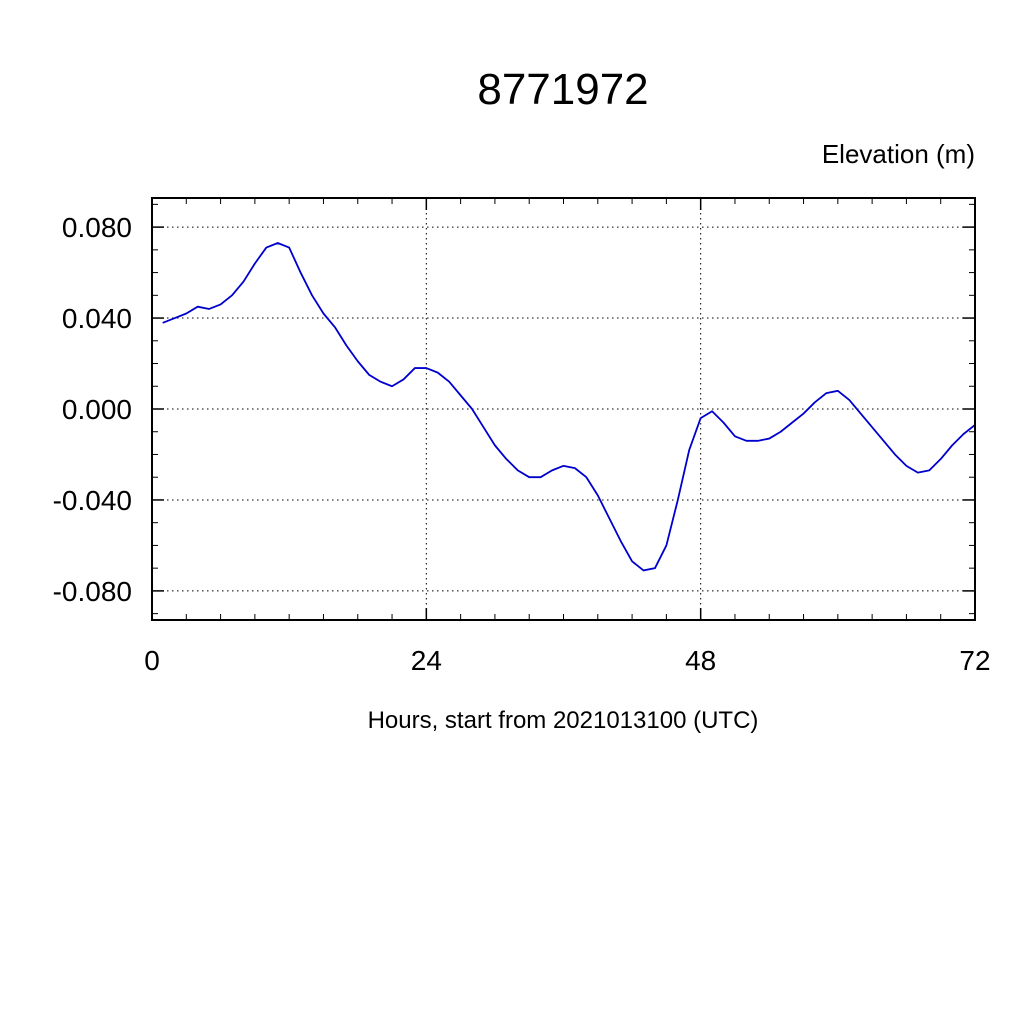 The image size is (1024, 1024). Describe the element at coordinates (97, 318) in the screenshot. I see `y-tick-label: 0.040` at that location.